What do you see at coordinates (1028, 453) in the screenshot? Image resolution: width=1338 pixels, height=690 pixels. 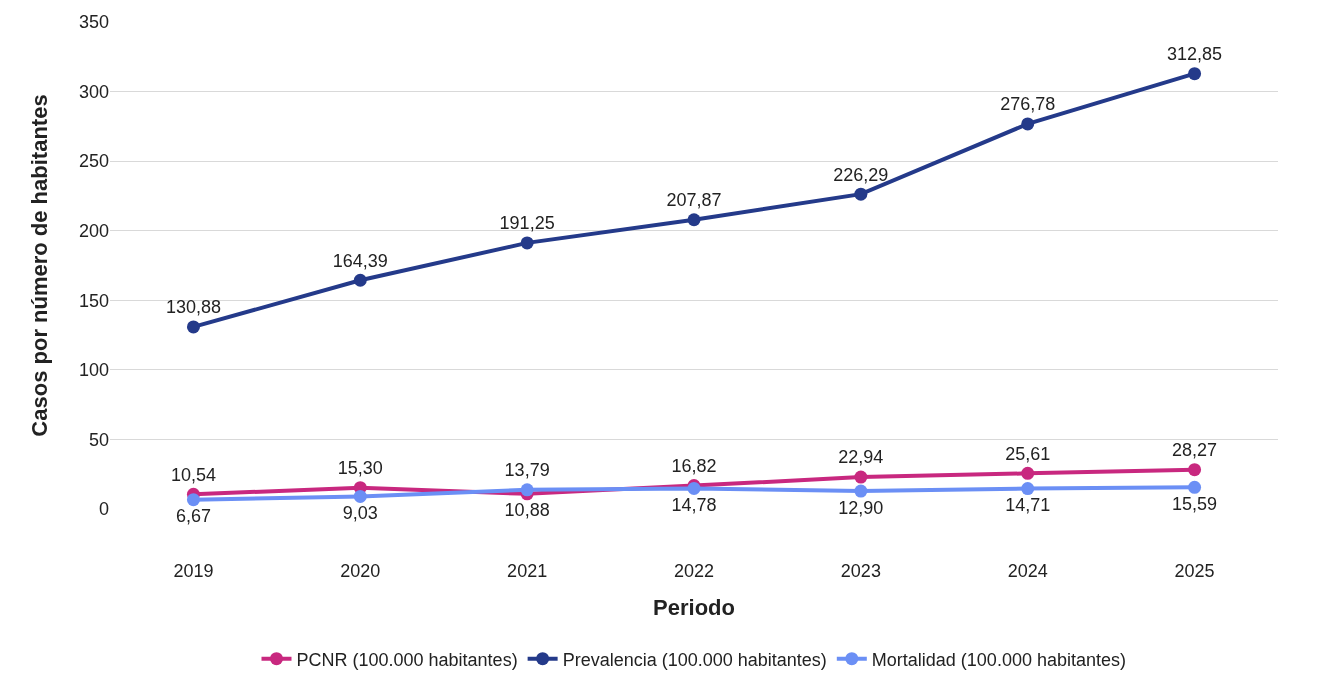 I see `data-label: 25,61` at bounding box center [1028, 453].